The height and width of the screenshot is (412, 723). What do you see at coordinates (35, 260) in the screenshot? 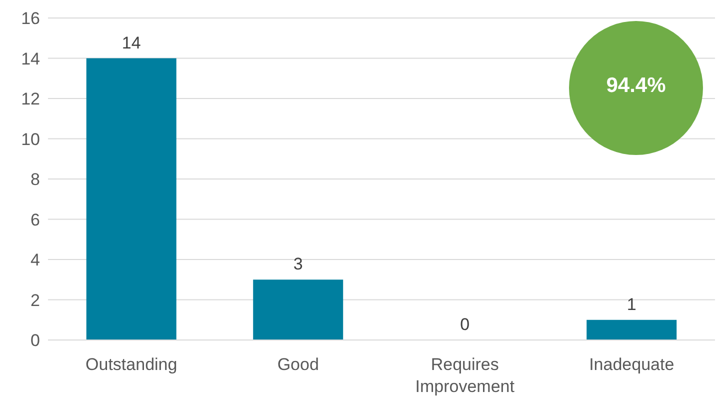
I see `y-tick-label: 4` at bounding box center [35, 260].